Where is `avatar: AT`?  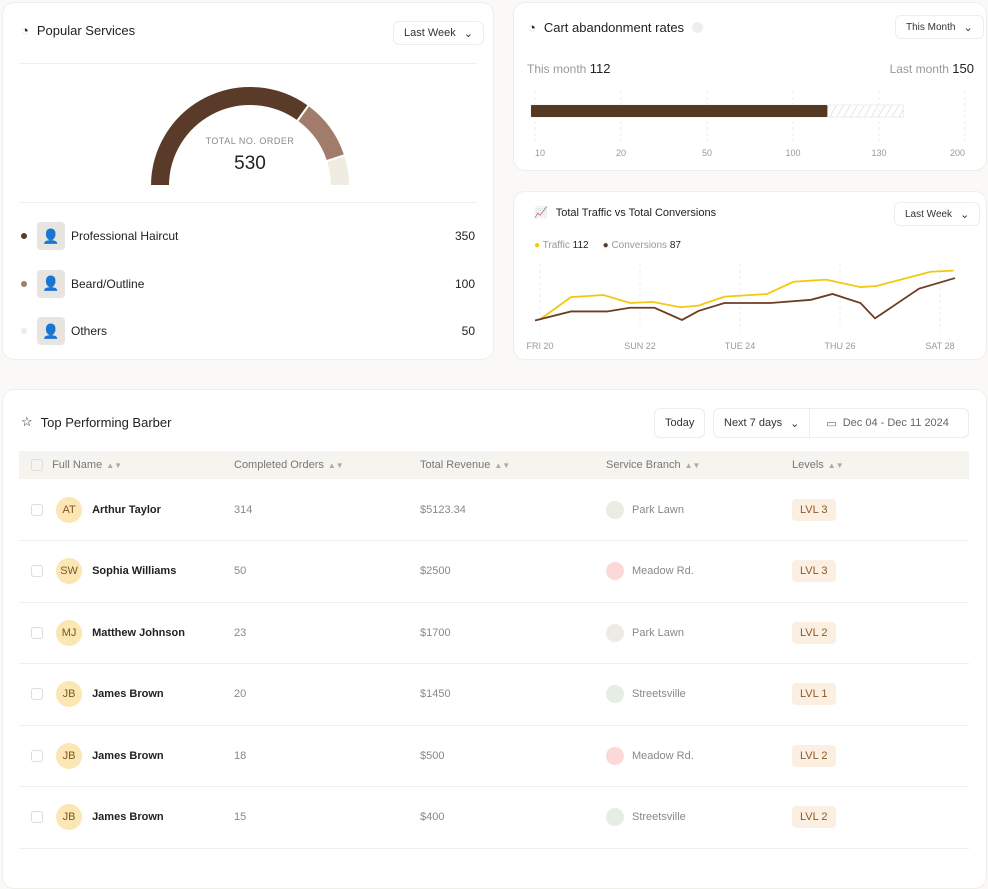
avatar: AT is located at coordinates (69, 509).